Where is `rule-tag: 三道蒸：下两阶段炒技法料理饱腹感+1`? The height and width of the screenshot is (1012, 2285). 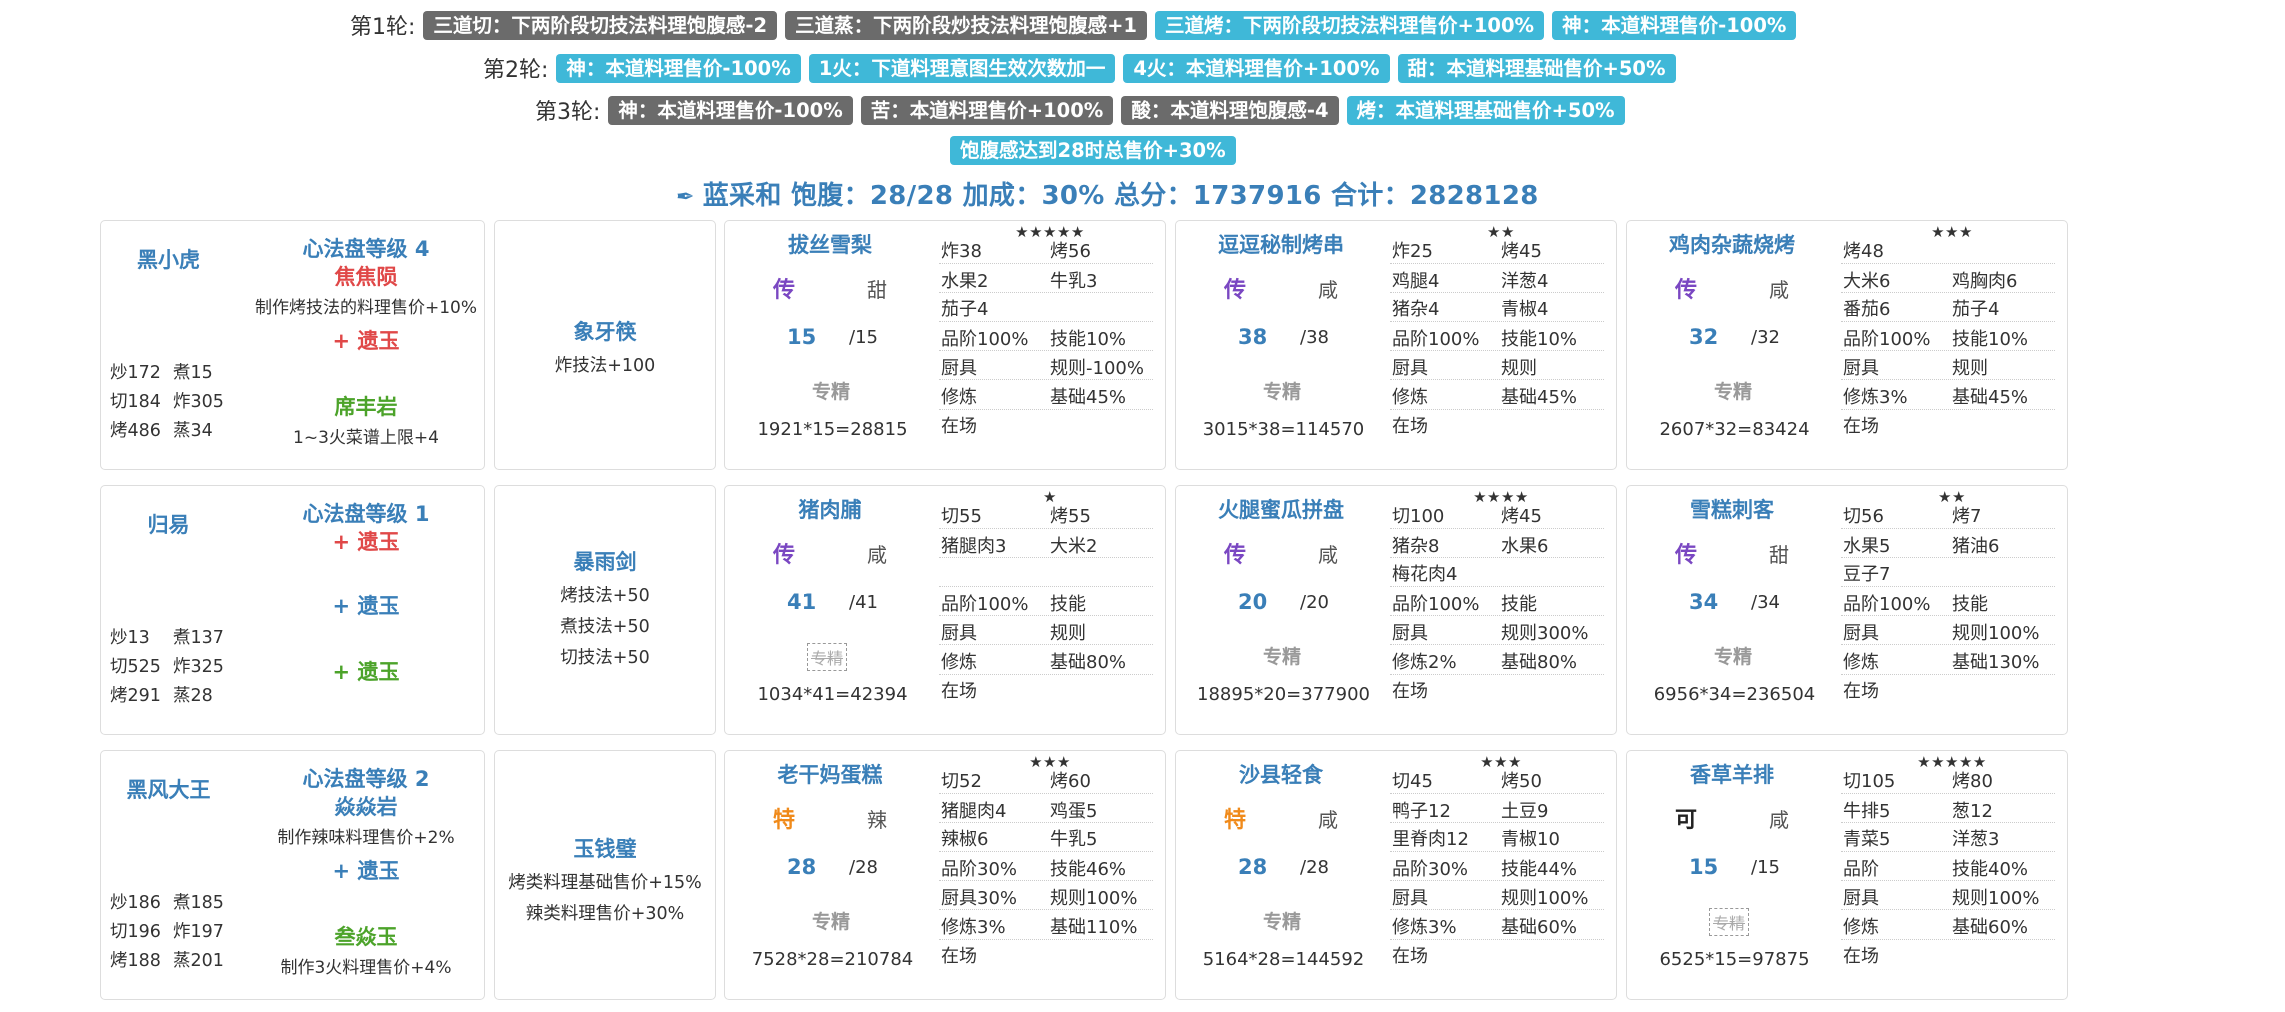 rule-tag: 三道蒸：下两阶段炒技法料理饱腹感+1 is located at coordinates (966, 25).